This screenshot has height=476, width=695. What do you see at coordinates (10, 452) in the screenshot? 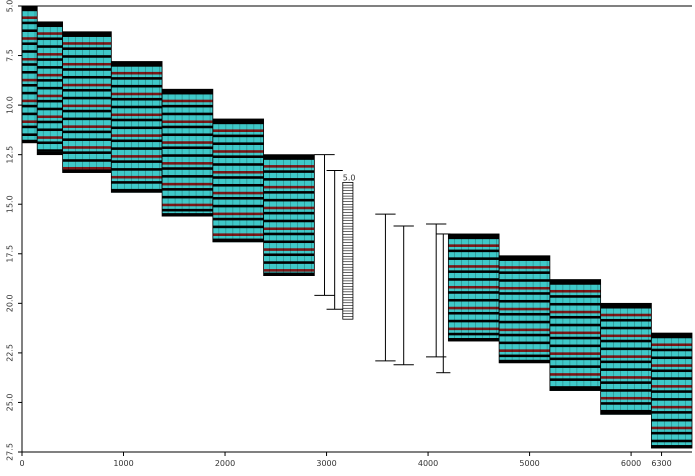
I see `y-tick-label: 27.5` at bounding box center [10, 452].